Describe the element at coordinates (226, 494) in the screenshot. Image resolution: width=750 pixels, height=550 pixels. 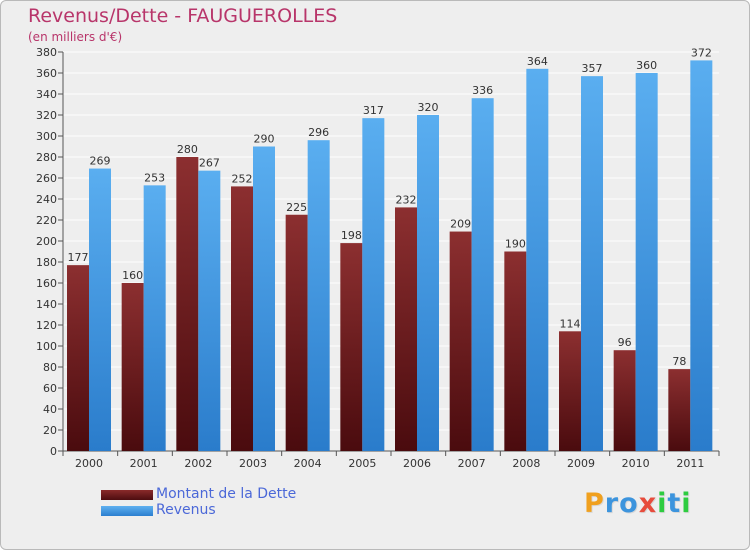
I see `legend-label-dette: Montant de la Dette` at that location.